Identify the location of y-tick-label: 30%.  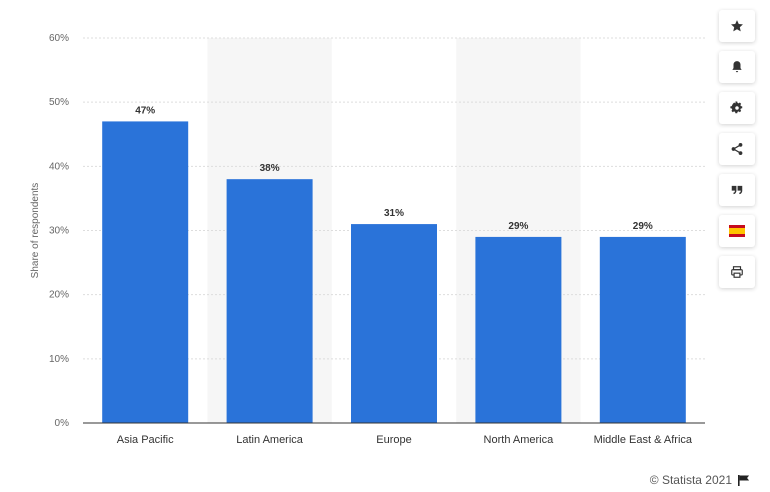
(59, 231).